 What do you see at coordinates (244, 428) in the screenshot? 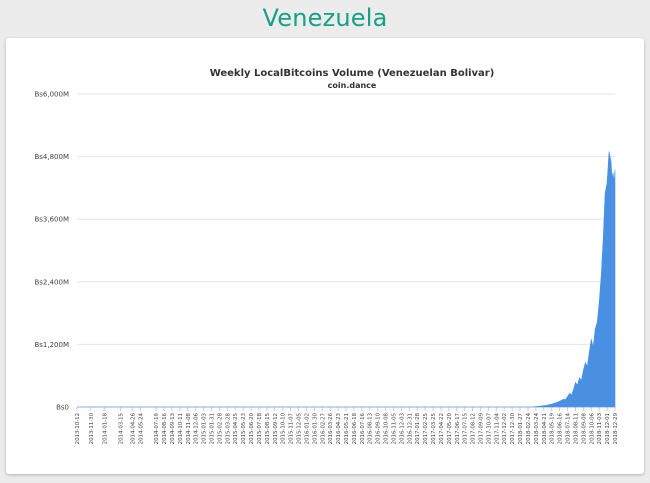
I see `x-tick-label: 2015-05-23` at bounding box center [244, 428].